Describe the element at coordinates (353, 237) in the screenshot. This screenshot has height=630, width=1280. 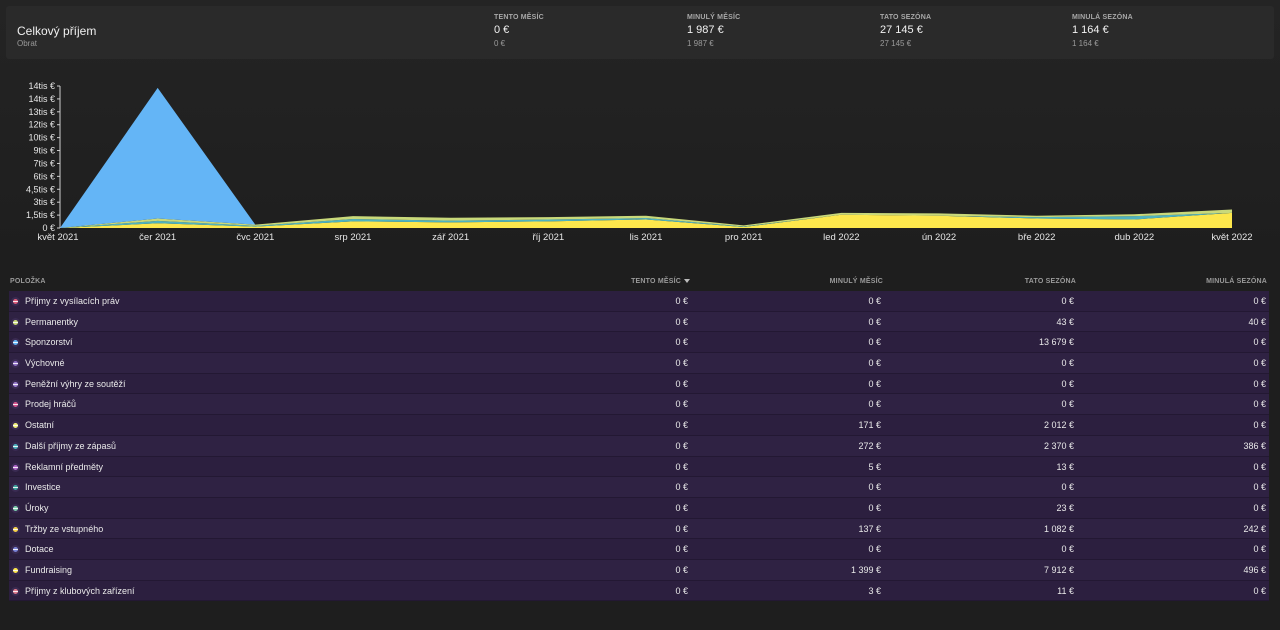
I see `x-tick-label: srp 2021` at that location.